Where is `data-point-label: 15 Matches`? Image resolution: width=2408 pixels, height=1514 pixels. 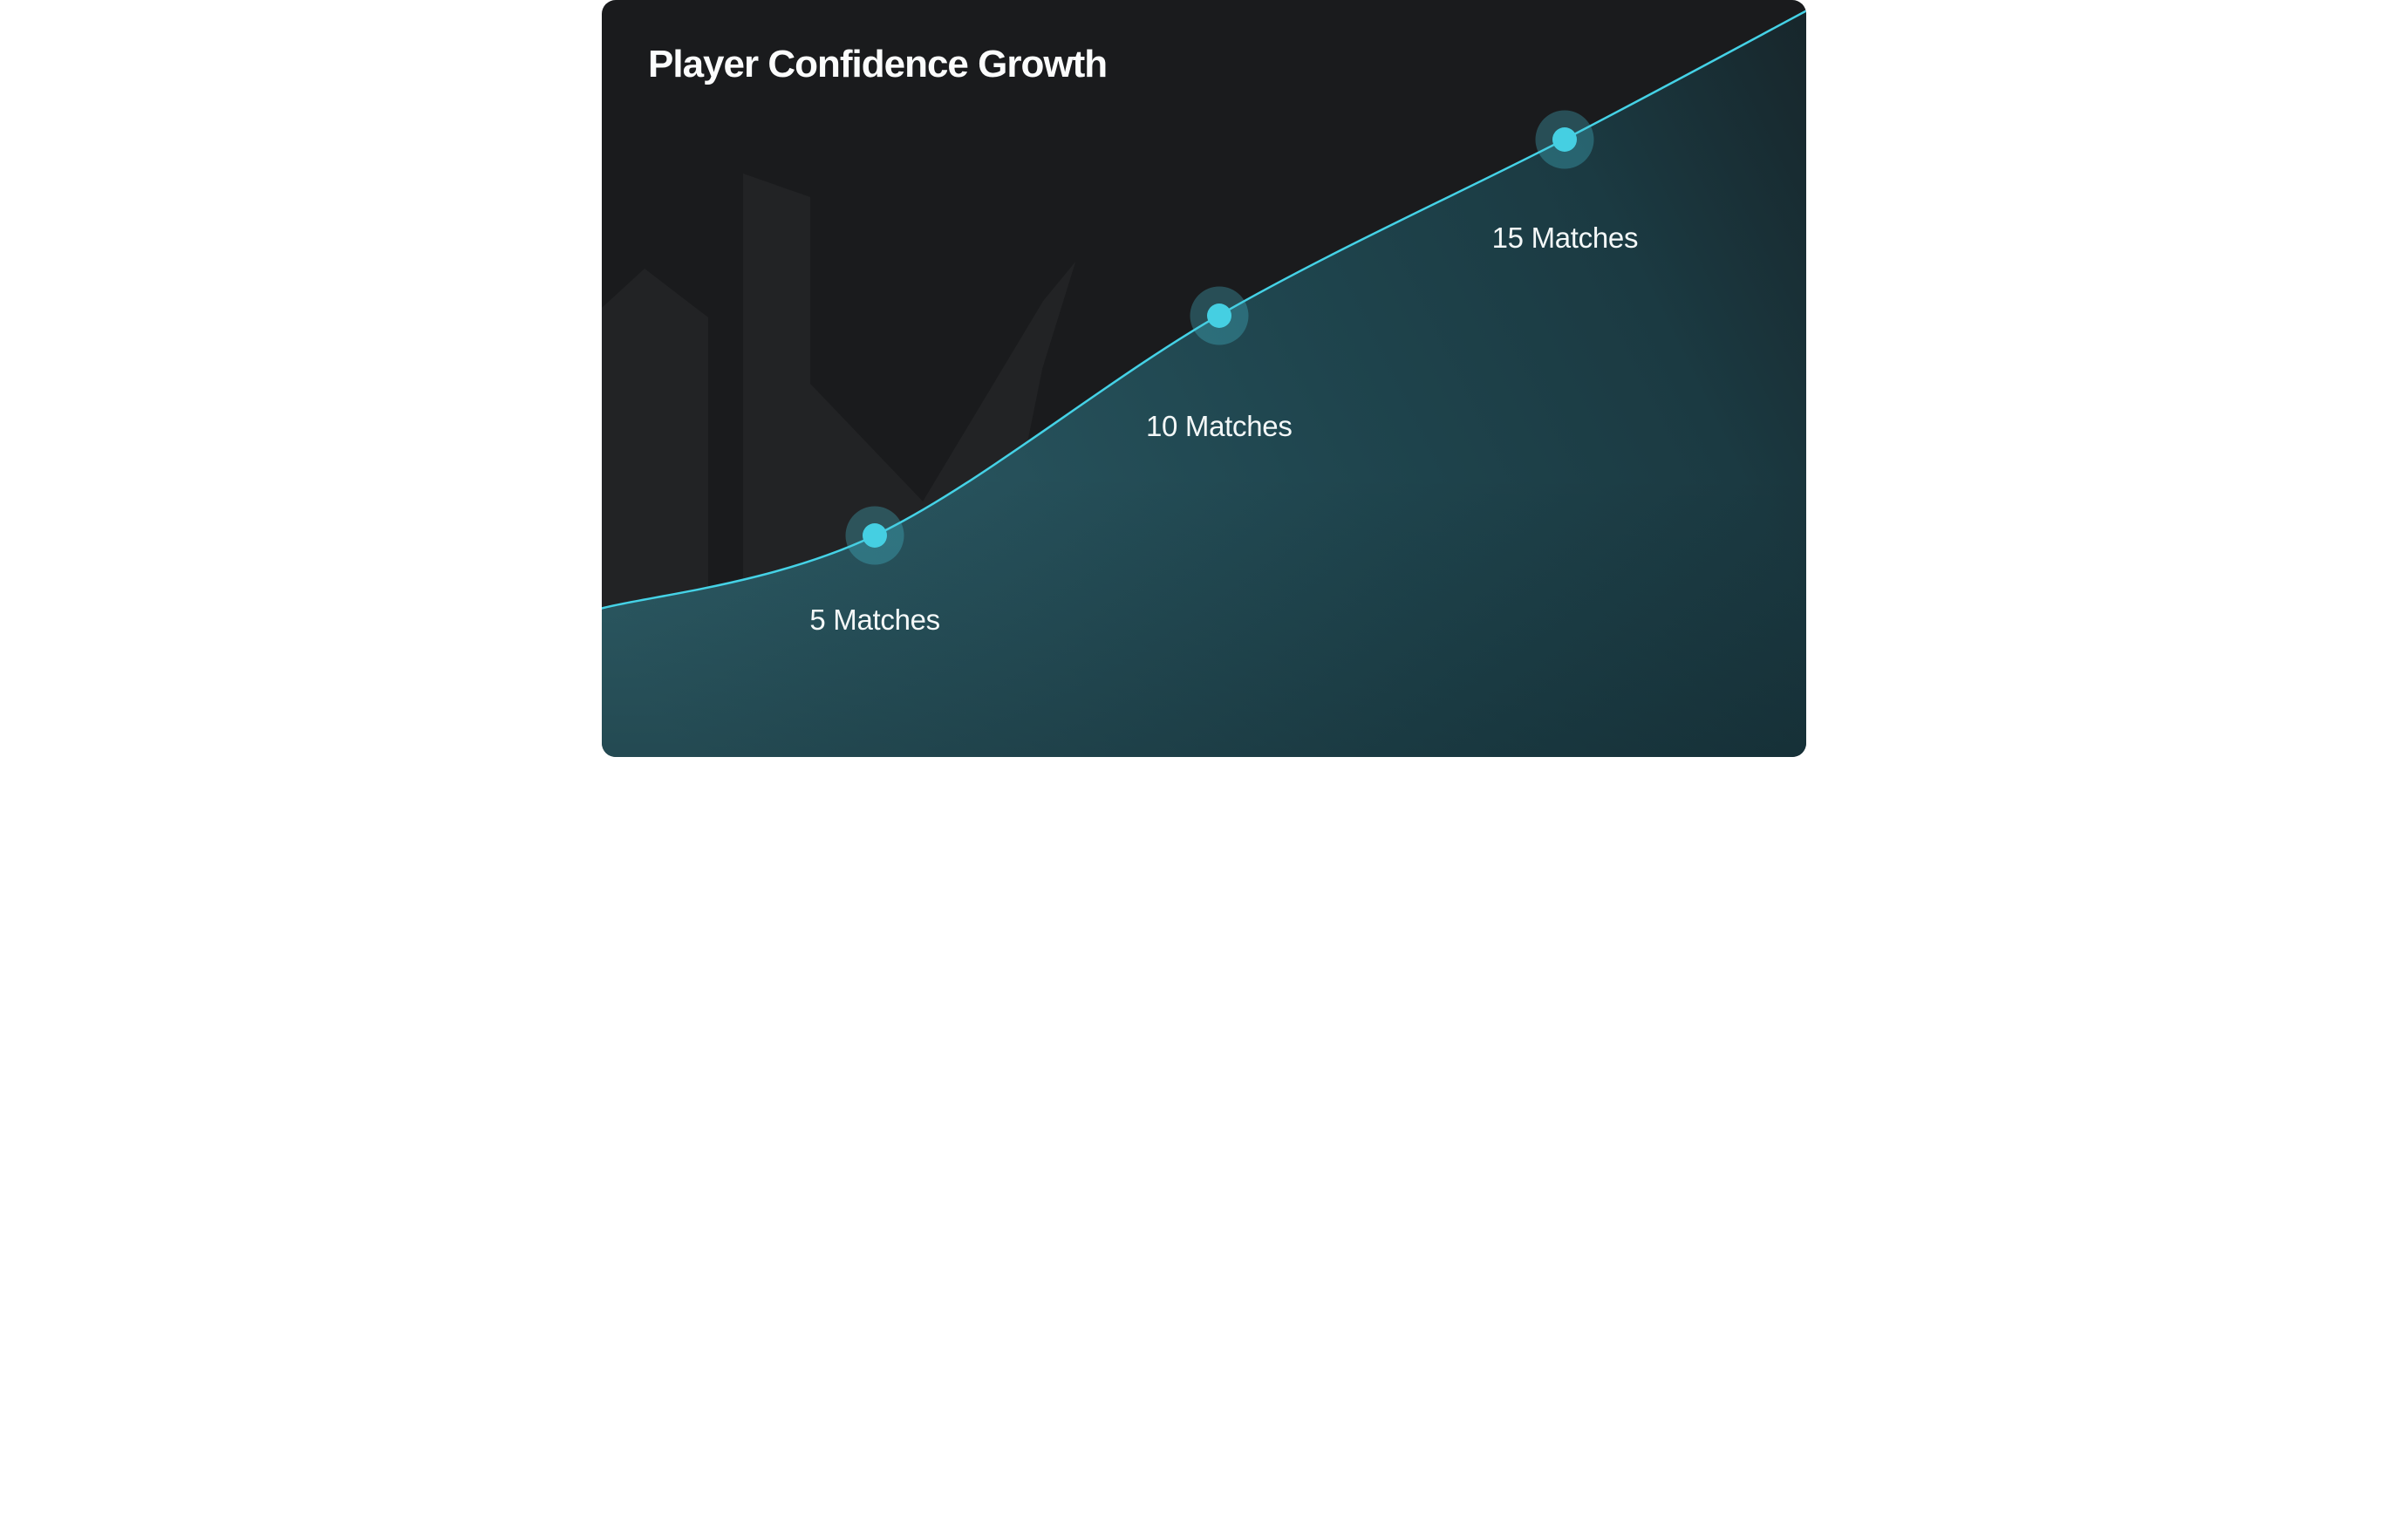 data-point-label: 15 Matches is located at coordinates (1565, 237).